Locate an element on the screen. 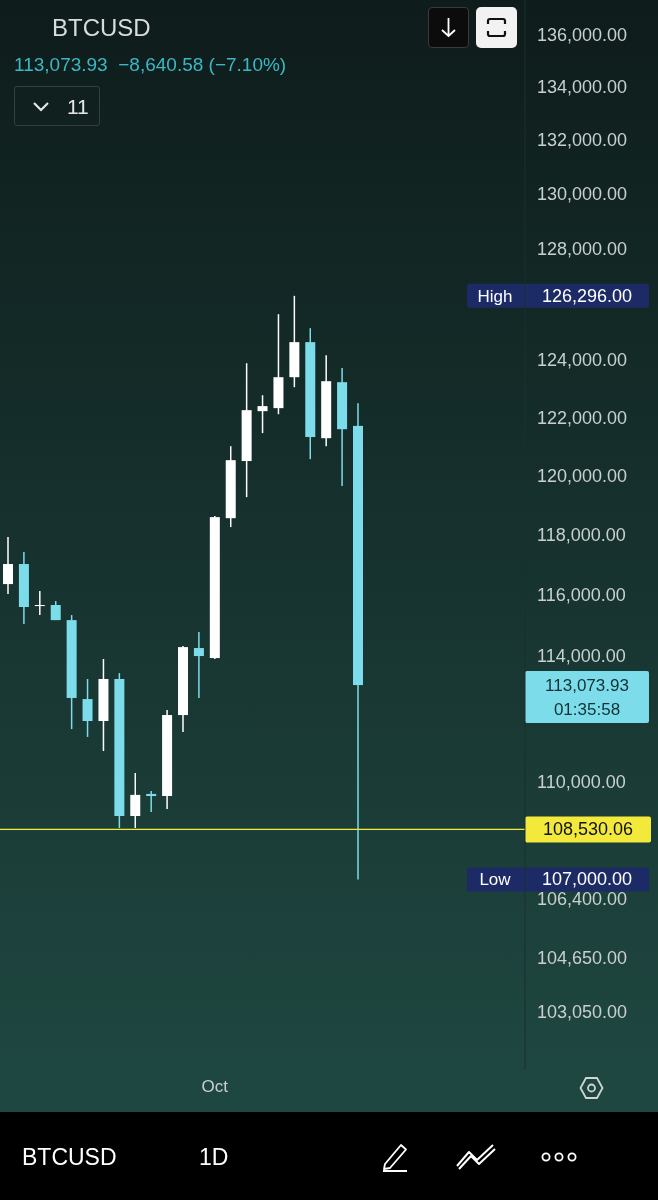  y-tick-label: 110,000.00 is located at coordinates (581, 782).